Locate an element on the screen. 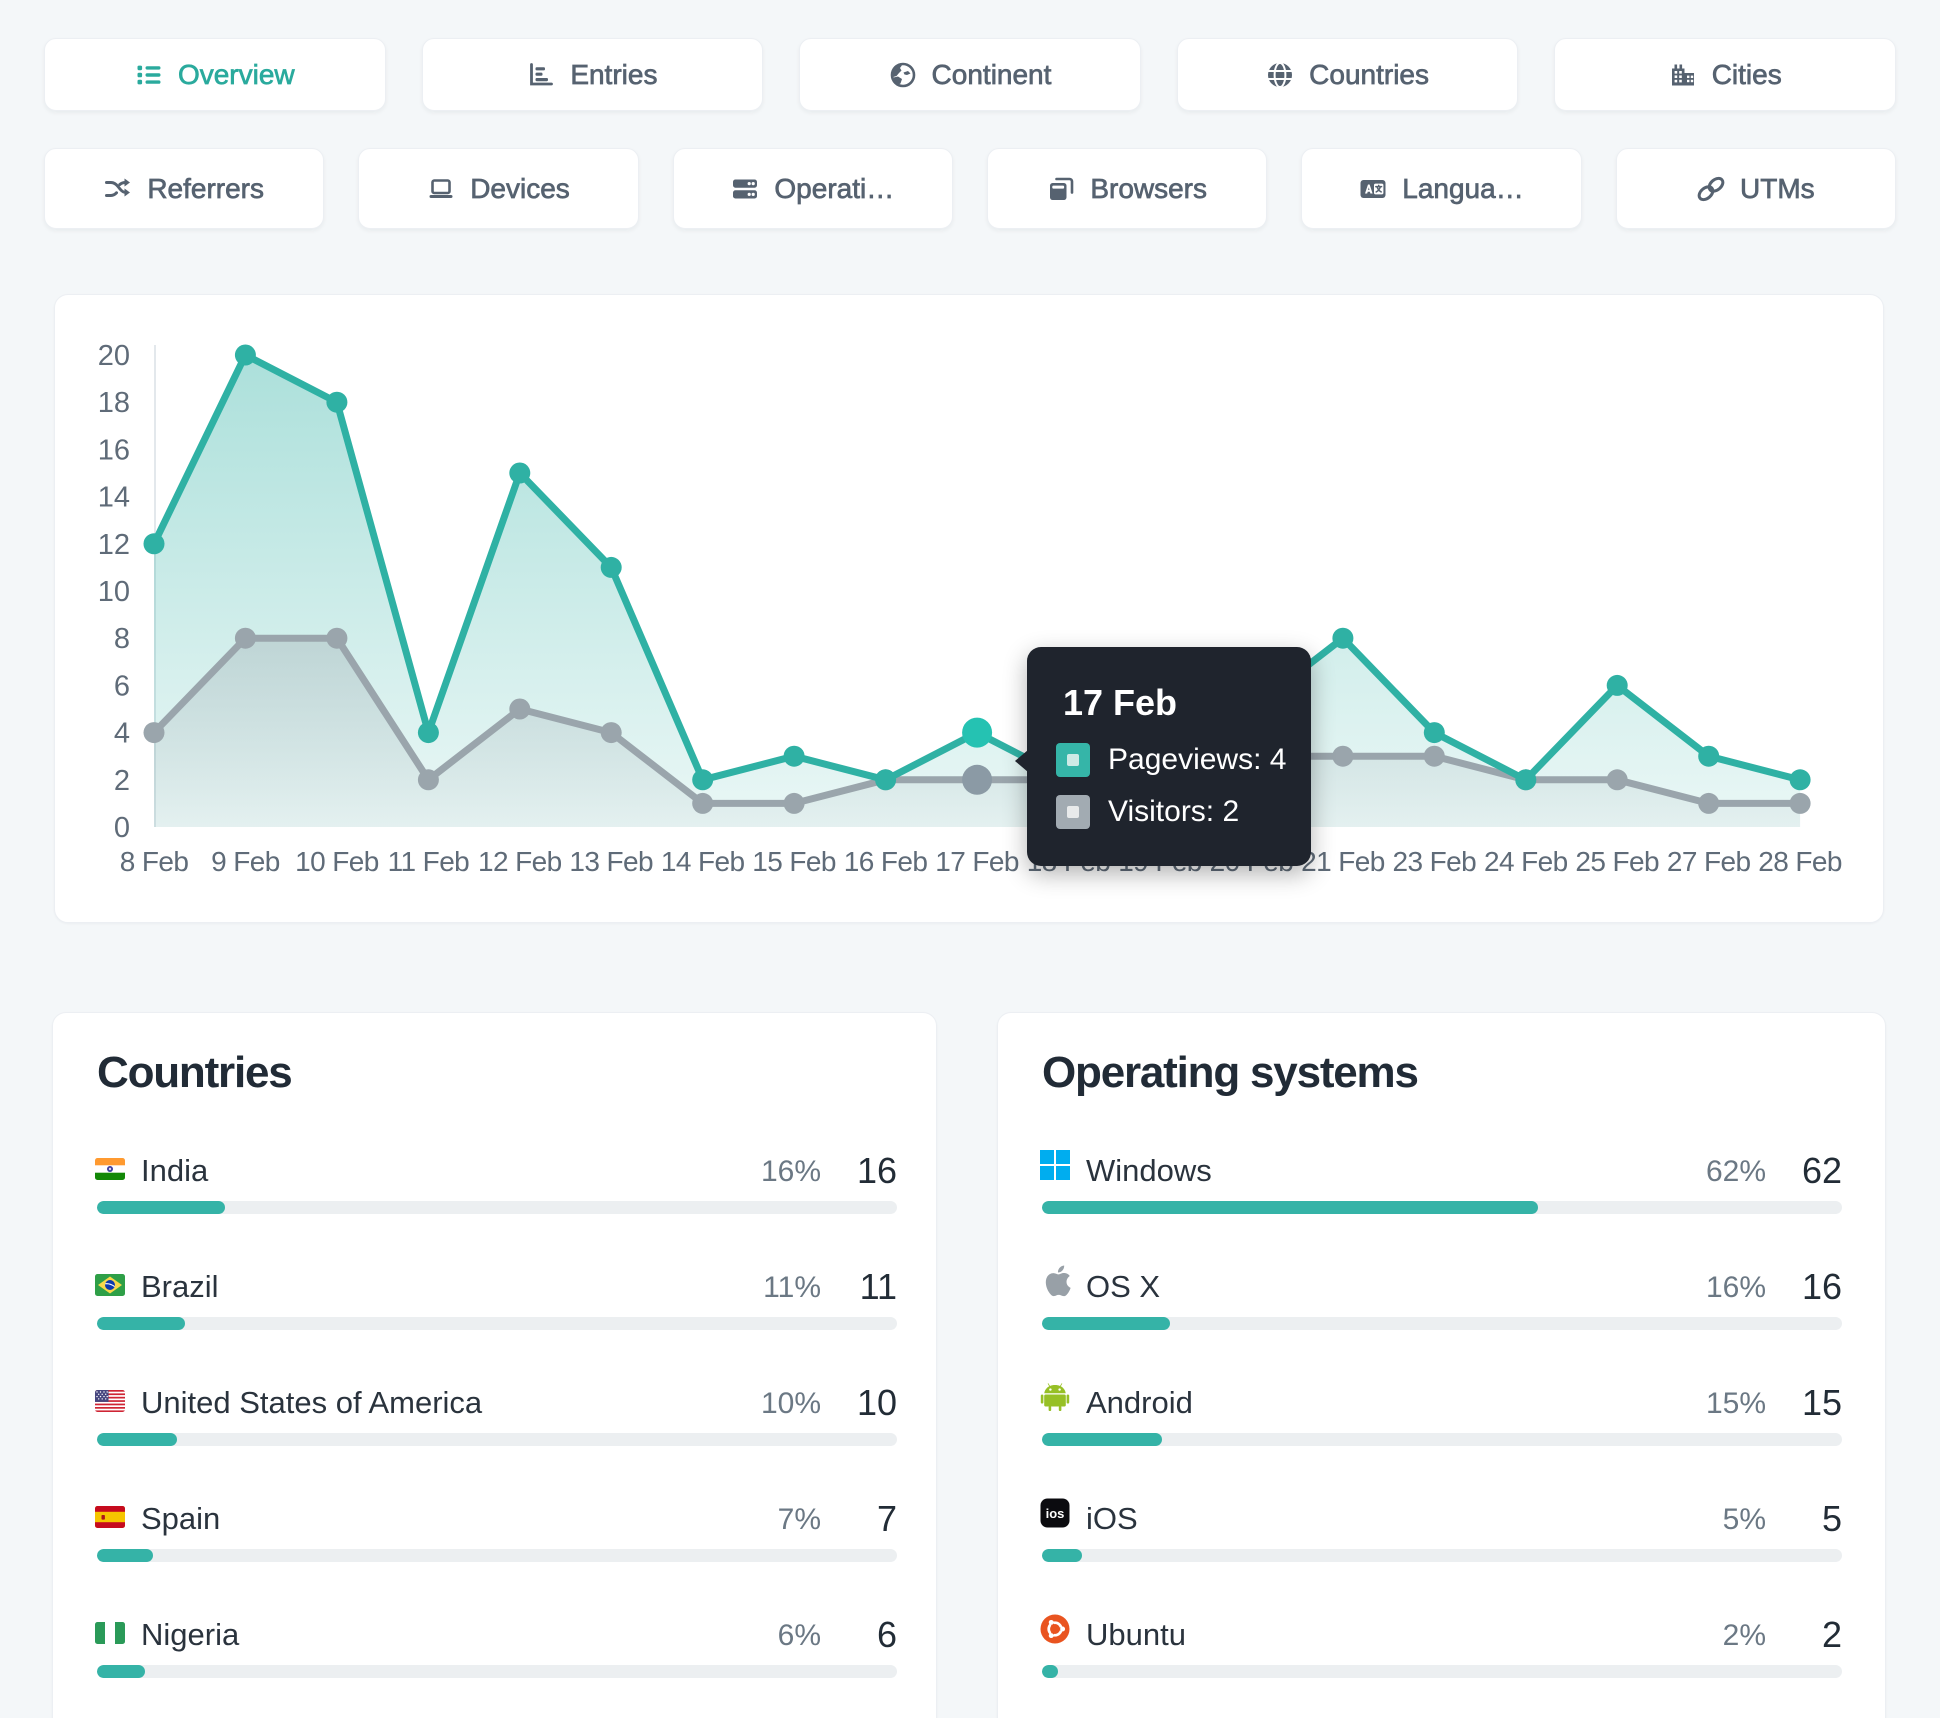 The width and height of the screenshot is (1940, 1718). svg-text: 4 is located at coordinates (122, 734).